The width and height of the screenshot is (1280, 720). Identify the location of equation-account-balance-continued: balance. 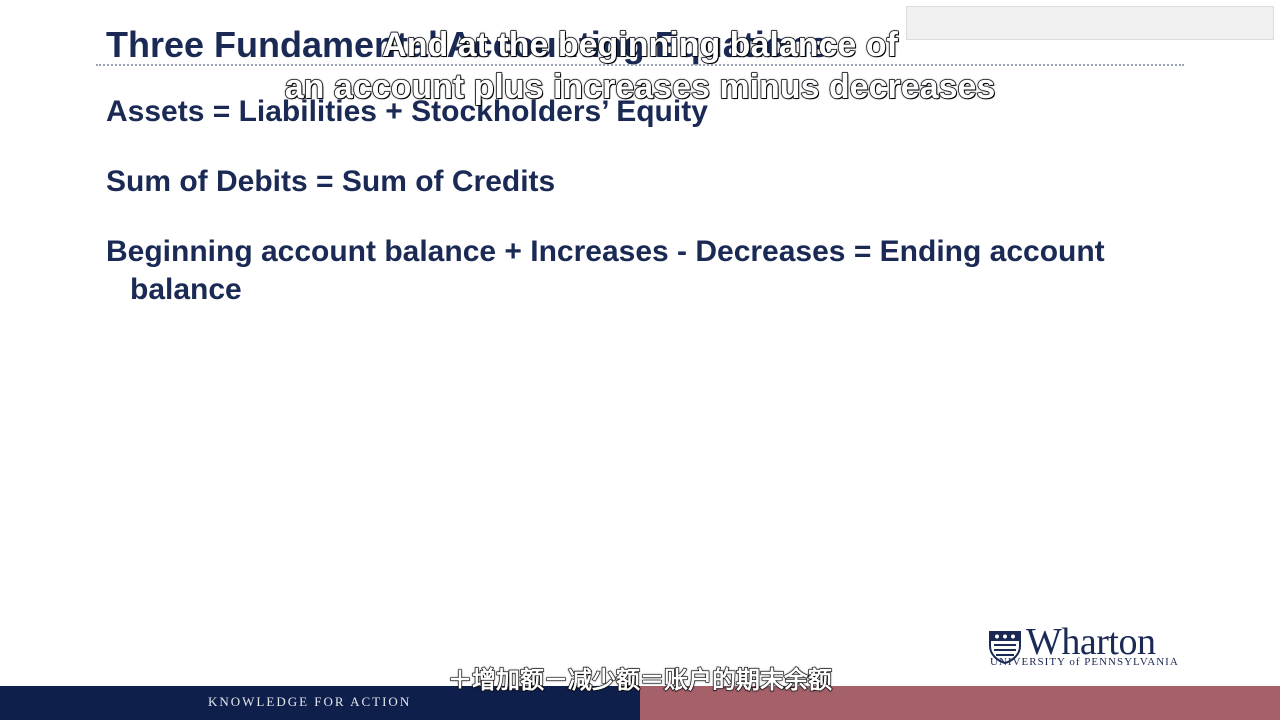
(186, 289).